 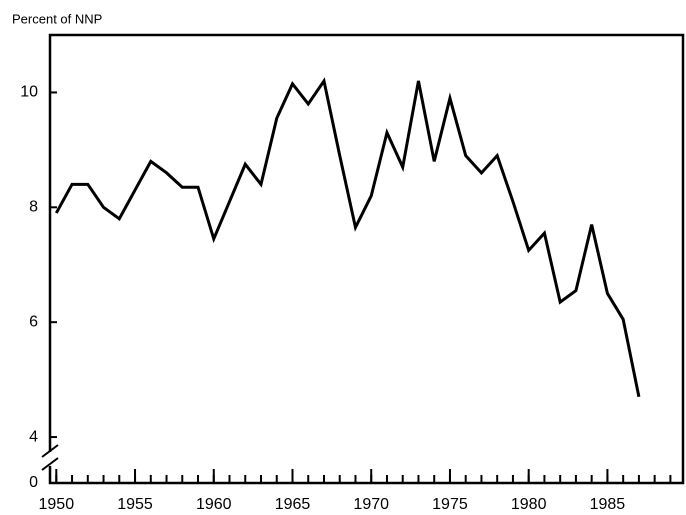 I want to click on y-tick-label: 8, so click(x=33, y=207).